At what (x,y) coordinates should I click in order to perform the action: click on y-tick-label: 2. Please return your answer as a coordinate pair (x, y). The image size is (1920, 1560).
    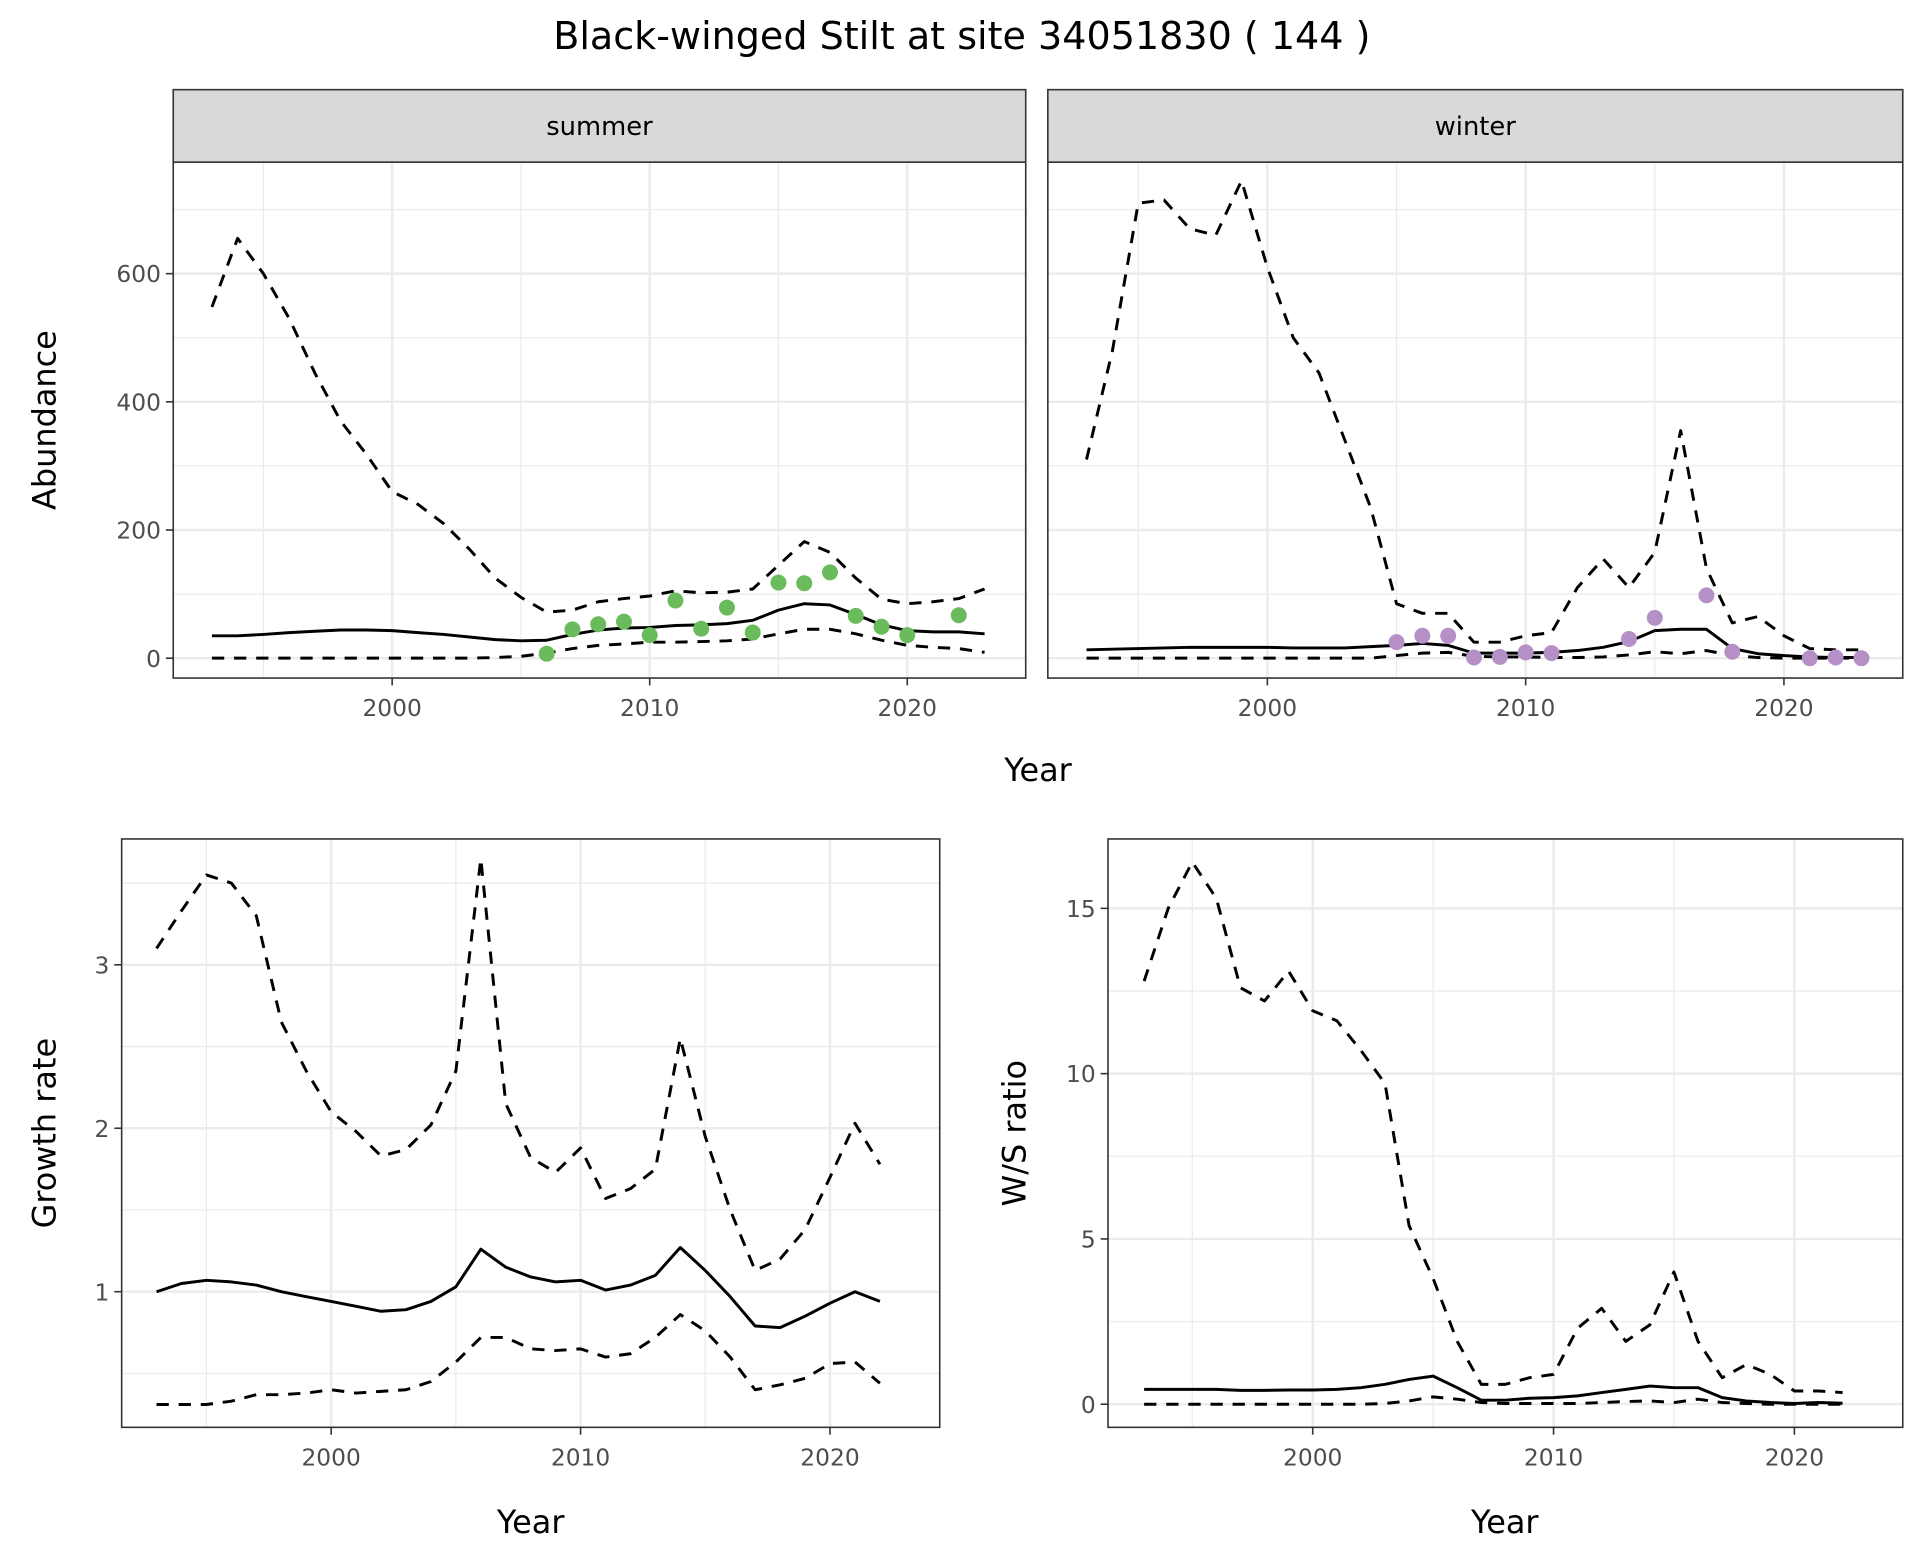
    Looking at the image, I should click on (102, 1129).